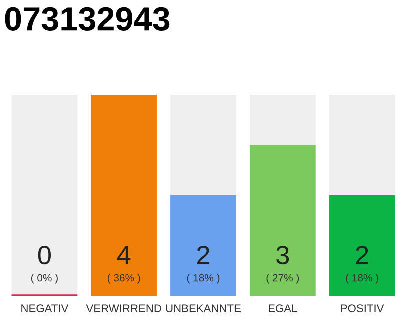  What do you see at coordinates (44, 279) in the screenshot?
I see `annotation: ( 0% )` at bounding box center [44, 279].